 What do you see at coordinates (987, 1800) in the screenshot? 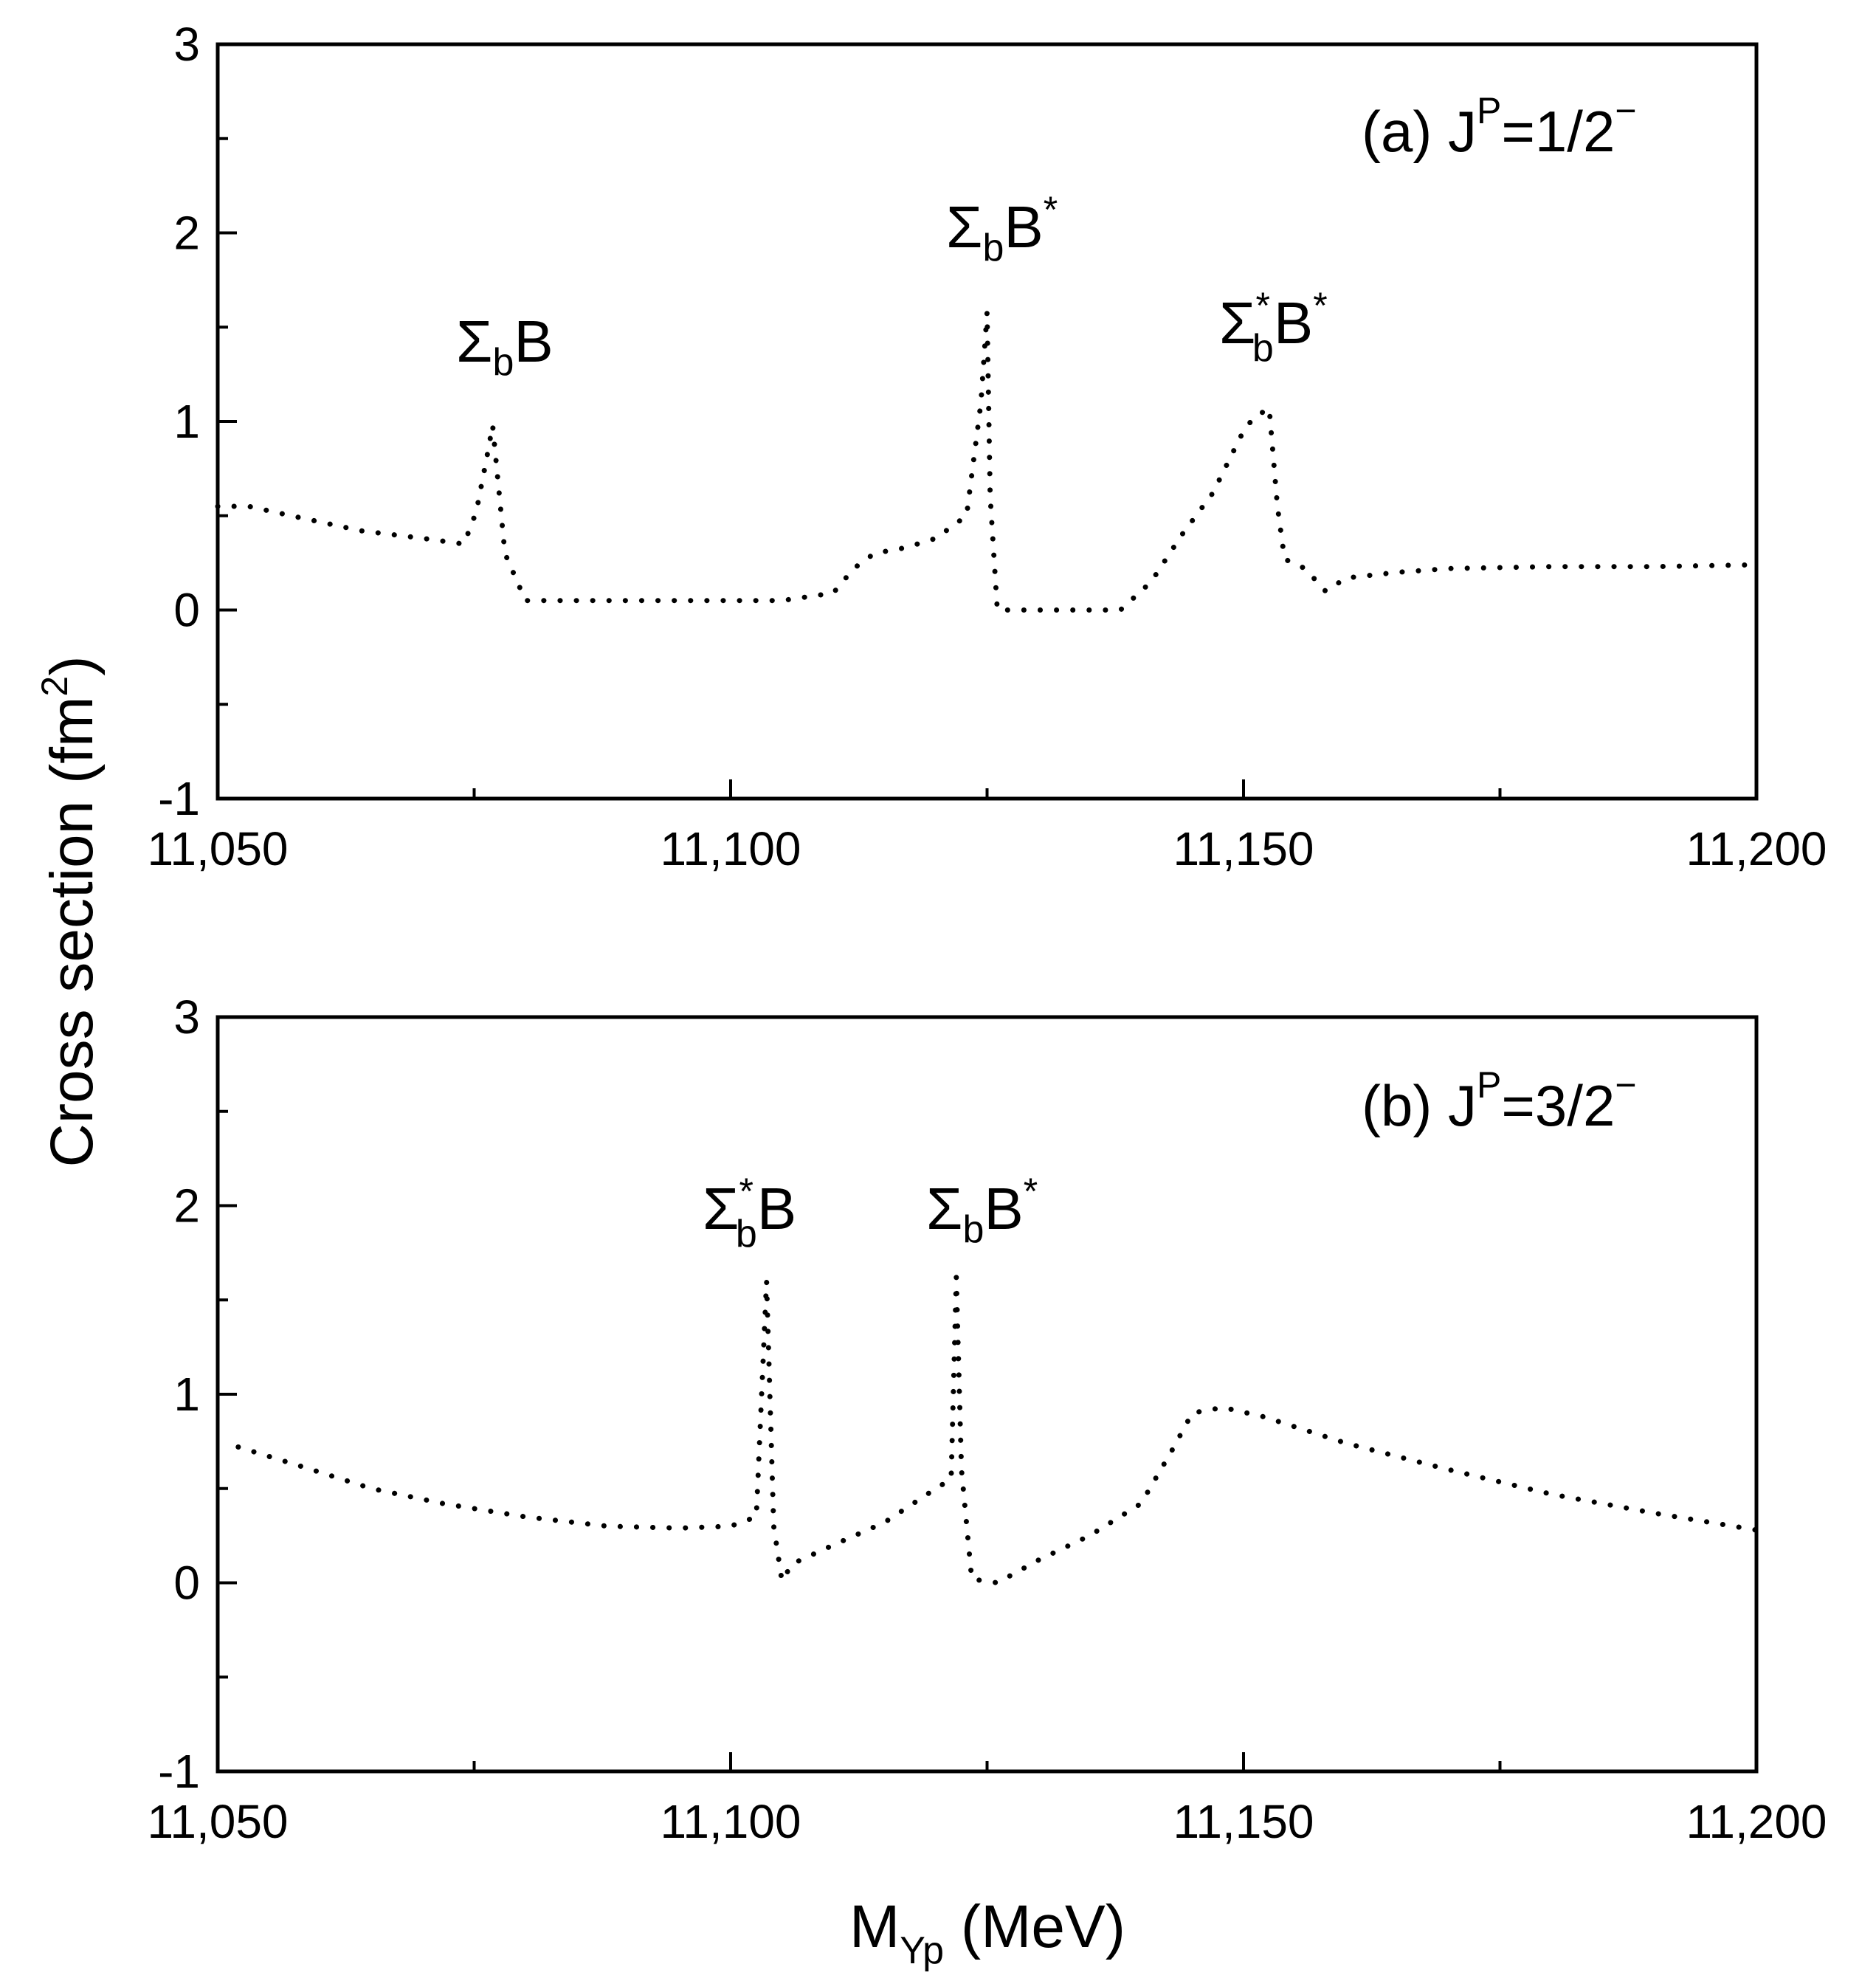
I see `x-ticks-b: 11,050 11,100 11,150 11,200` at bounding box center [987, 1800].